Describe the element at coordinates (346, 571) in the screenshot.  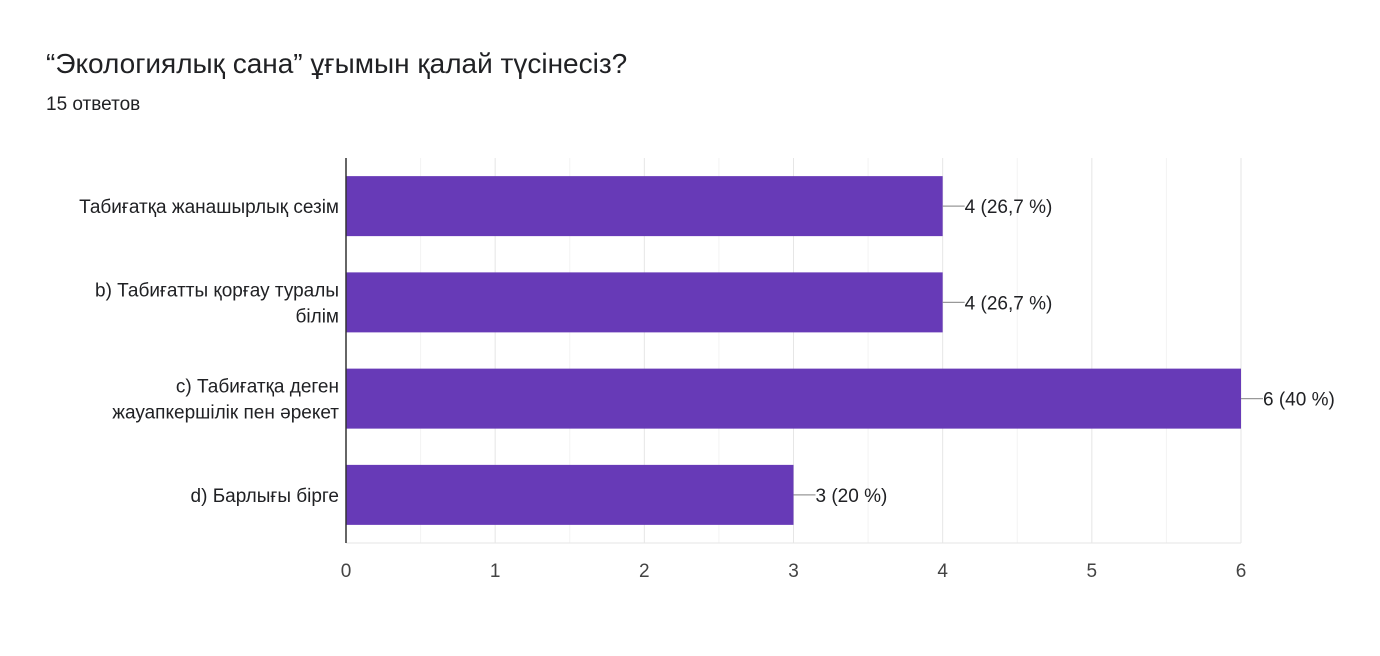
I see `x-tick-label: 0` at that location.